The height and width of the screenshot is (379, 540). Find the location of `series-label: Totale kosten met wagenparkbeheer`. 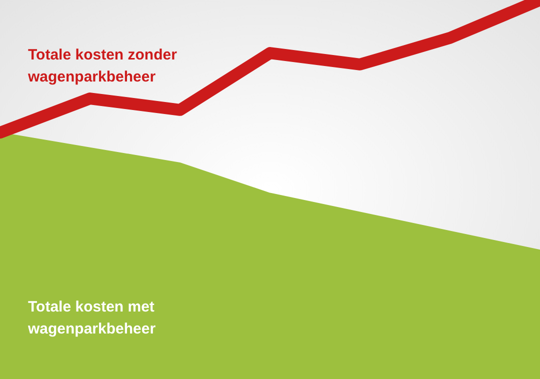

series-label: Totale kosten met wagenparkbeheer is located at coordinates (93, 318).